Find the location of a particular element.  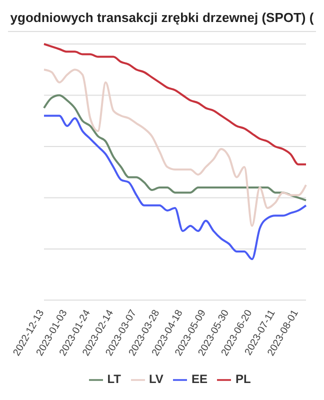

legend-label: PL is located at coordinates (243, 379).